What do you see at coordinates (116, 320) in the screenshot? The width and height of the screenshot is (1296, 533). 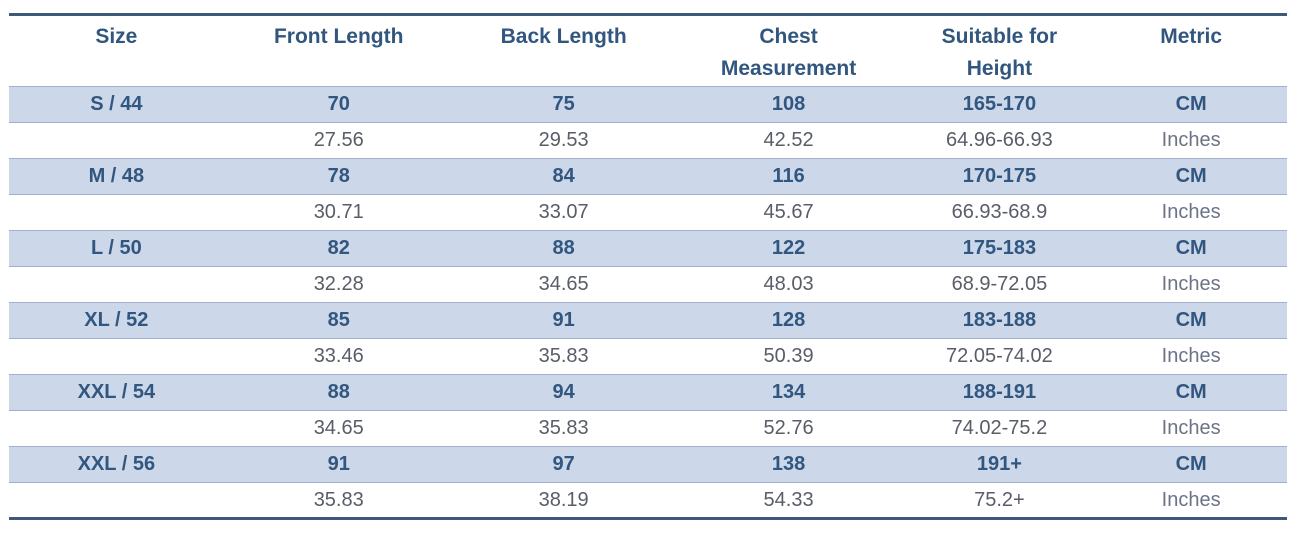 I see `table-cell: XL / 52` at bounding box center [116, 320].